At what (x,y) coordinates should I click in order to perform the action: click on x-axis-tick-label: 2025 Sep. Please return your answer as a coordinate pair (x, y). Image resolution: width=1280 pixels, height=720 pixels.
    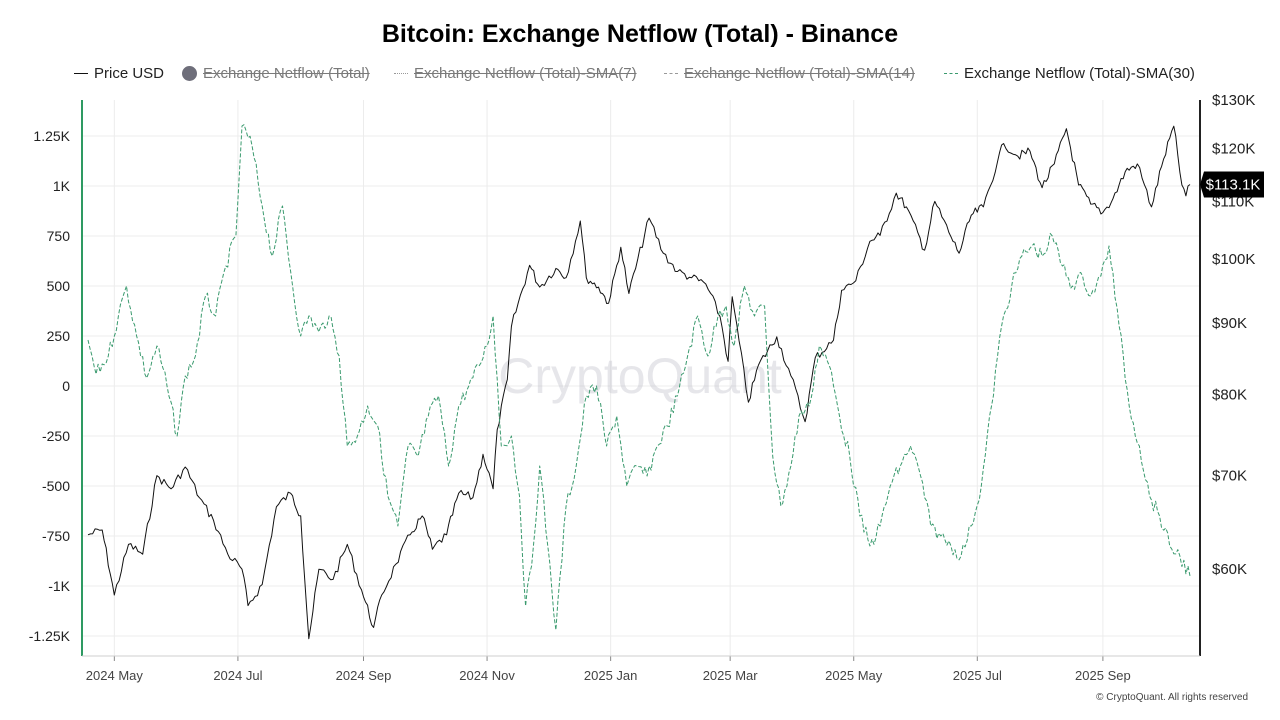
    Looking at the image, I should click on (1103, 675).